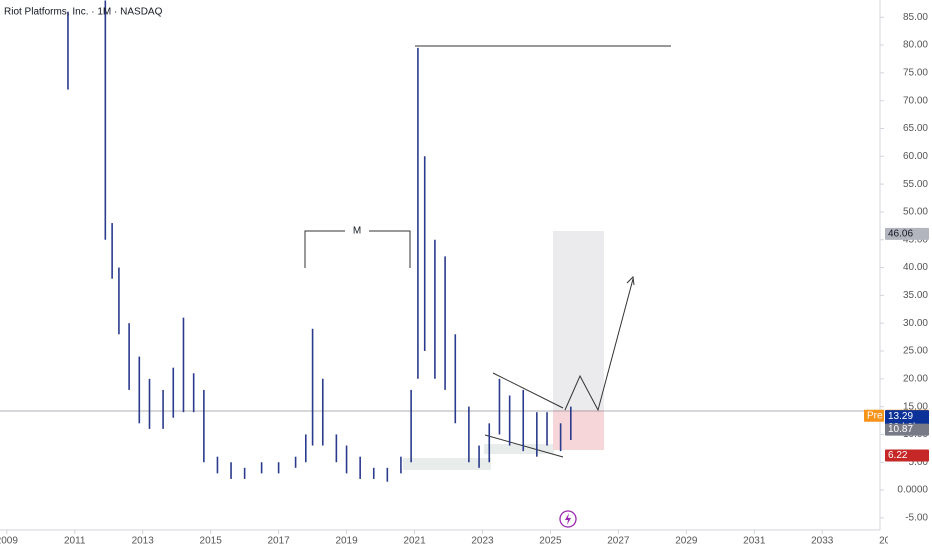 Image resolution: width=932 pixels, height=550 pixels. I want to click on x-tick-label: 2027, so click(618, 541).